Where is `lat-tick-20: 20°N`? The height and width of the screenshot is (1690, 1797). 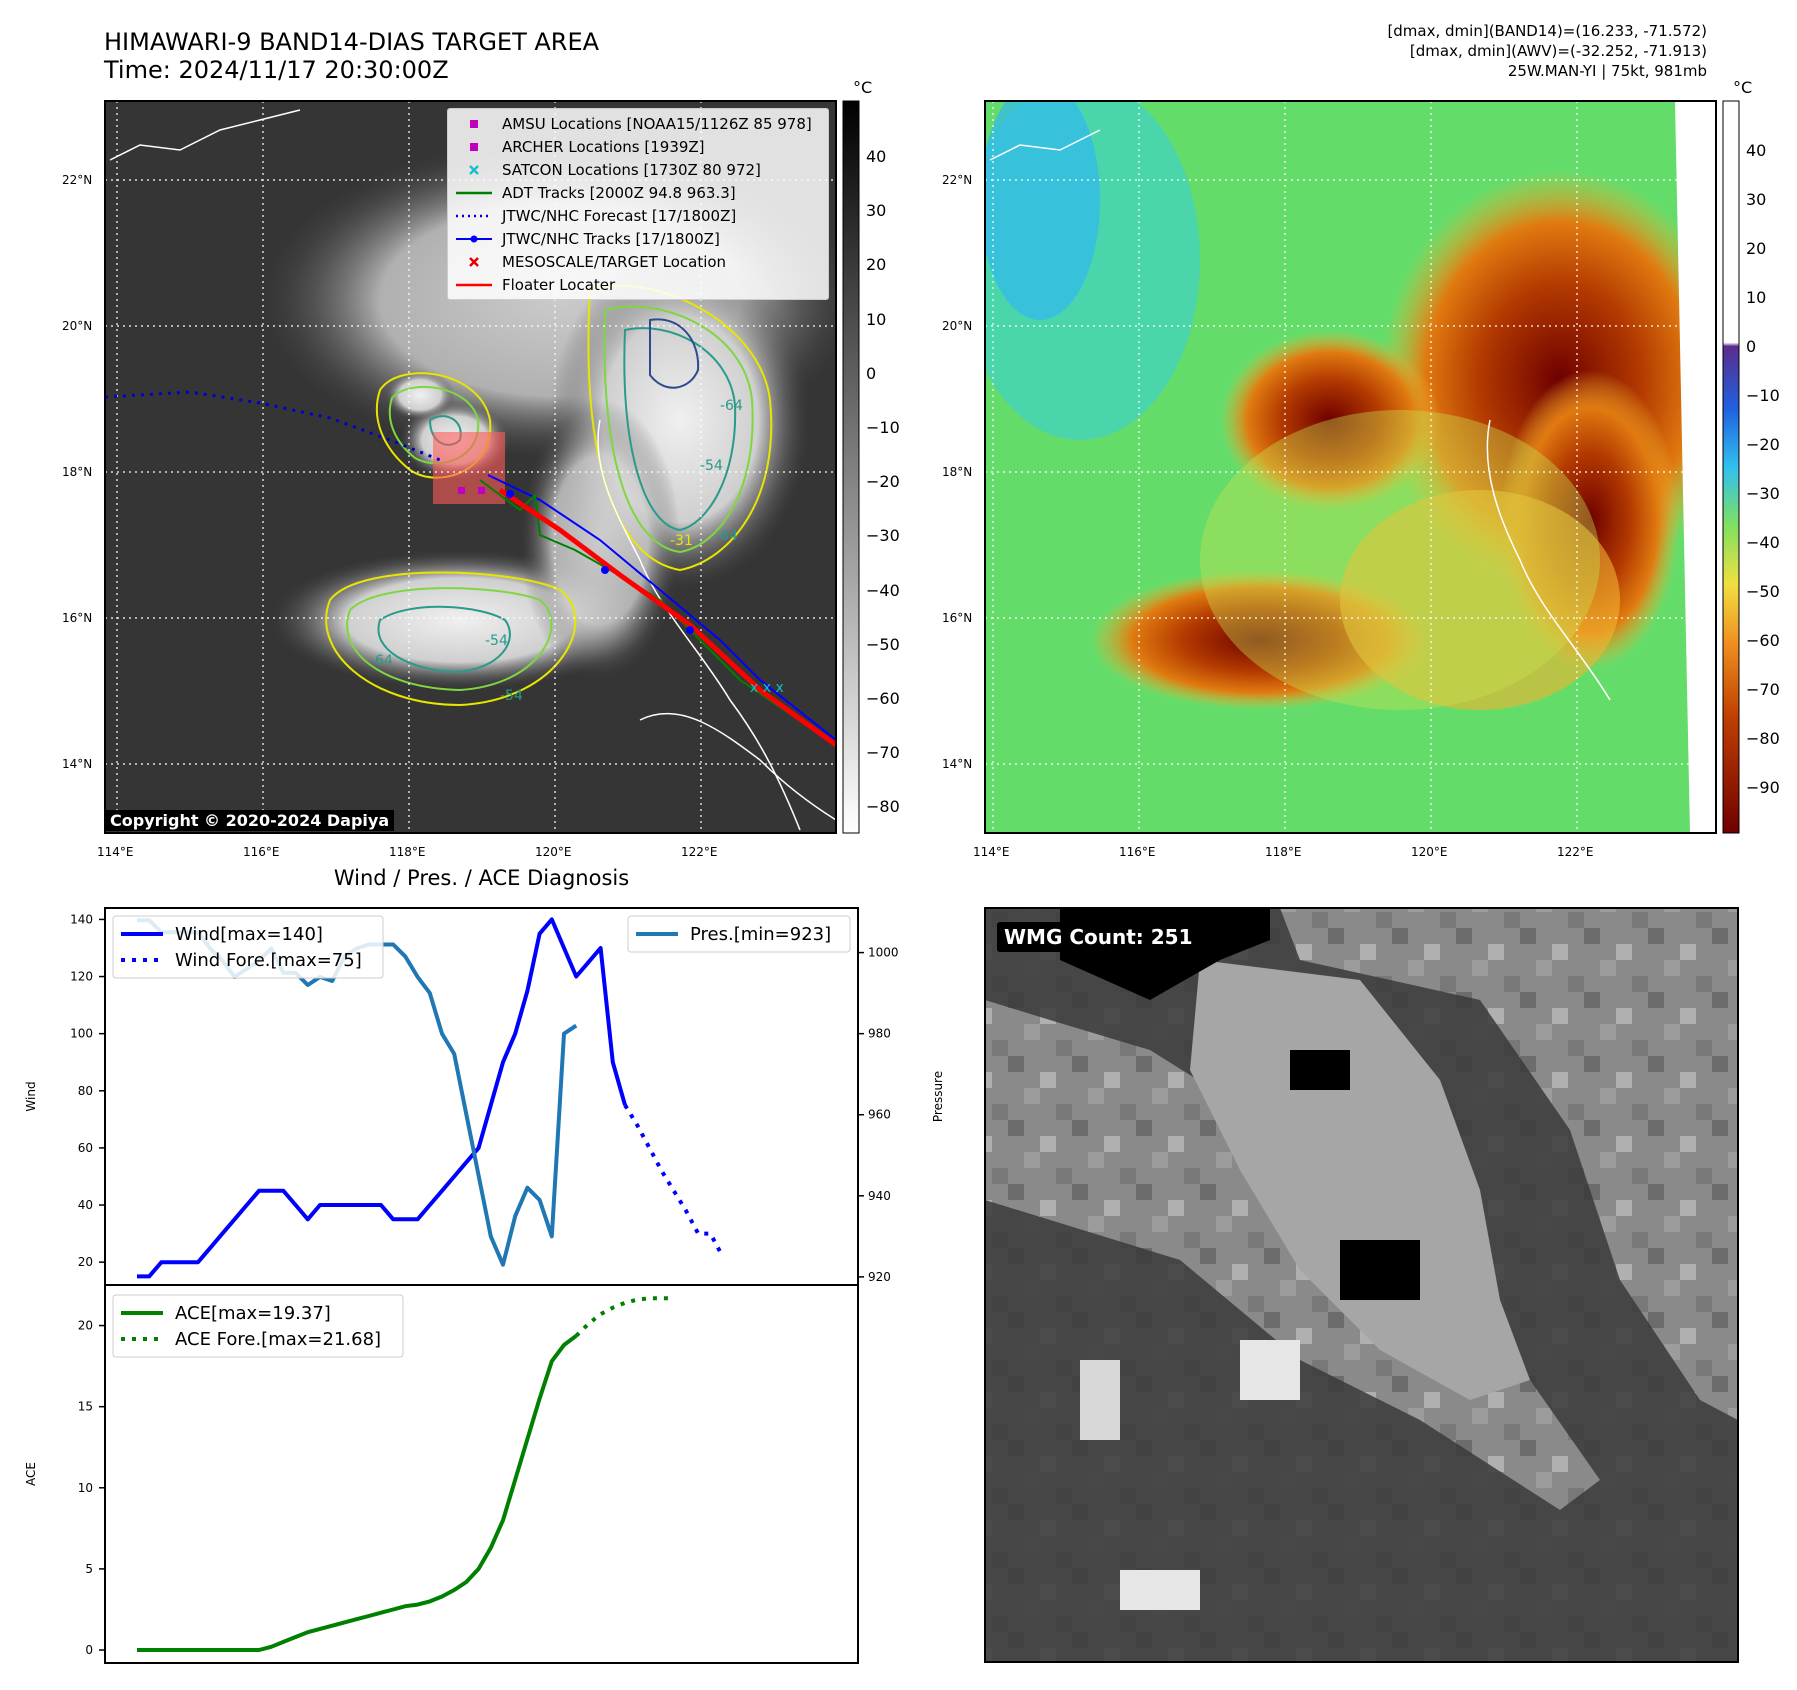 lat-tick-20: 20°N is located at coordinates (77, 326).